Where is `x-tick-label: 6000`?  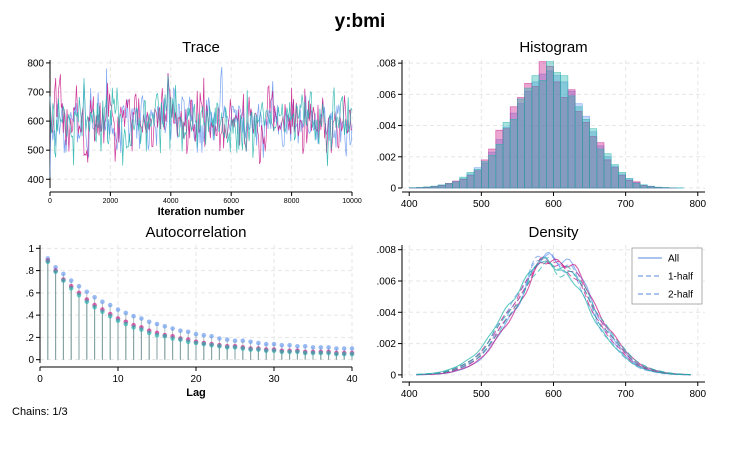 x-tick-label: 6000 is located at coordinates (231, 201).